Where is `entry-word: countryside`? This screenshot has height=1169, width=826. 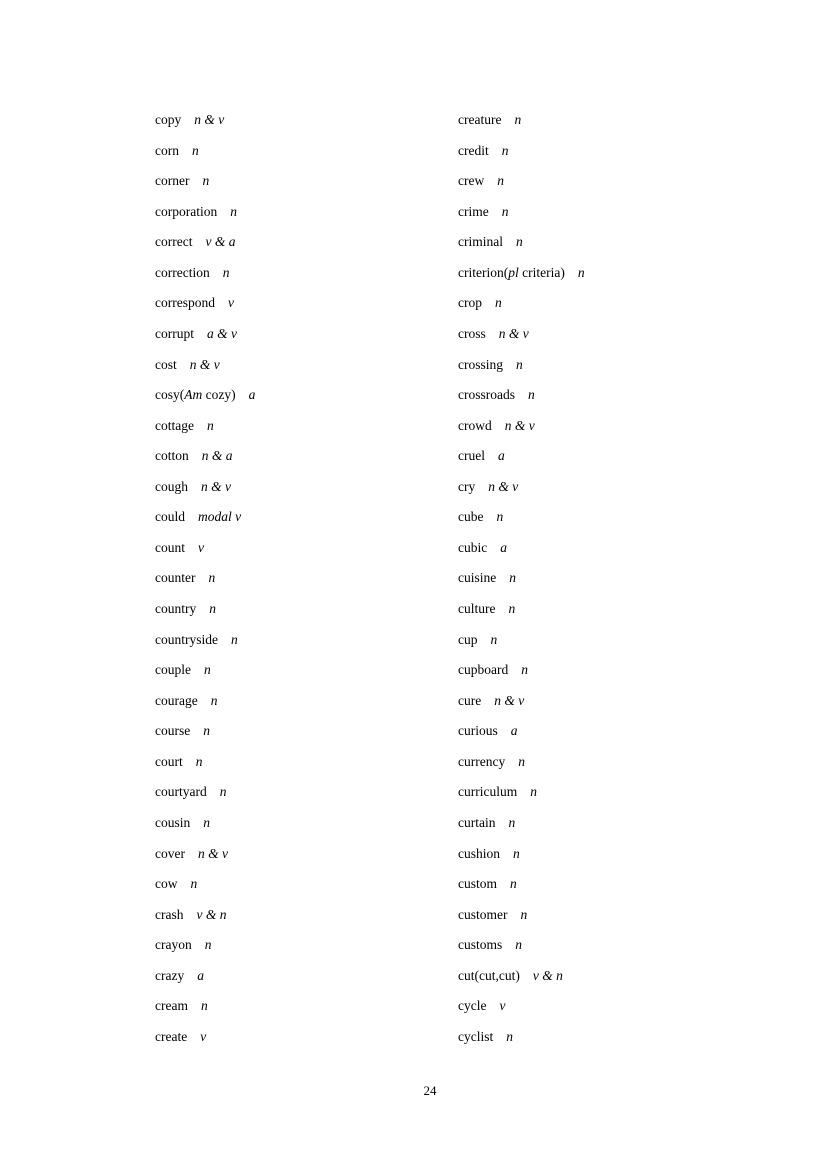
entry-word: countryside is located at coordinates (186, 639).